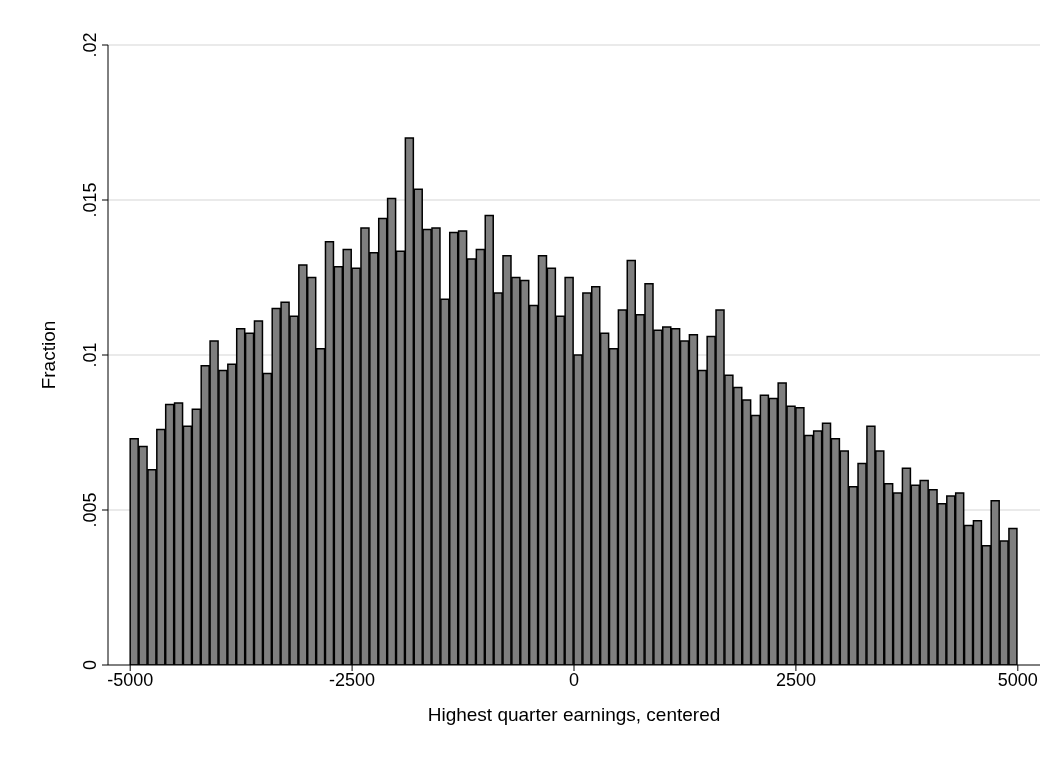 The image size is (1057, 769). What do you see at coordinates (574, 714) in the screenshot?
I see `x-axis-title: Highest quarter earnings, centered` at bounding box center [574, 714].